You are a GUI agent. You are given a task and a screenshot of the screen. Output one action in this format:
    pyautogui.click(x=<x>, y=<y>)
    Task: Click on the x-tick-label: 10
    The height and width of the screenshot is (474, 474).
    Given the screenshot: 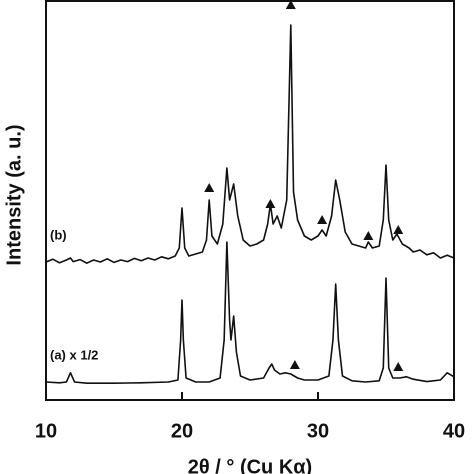 What is the action you would take?
    pyautogui.click(x=46, y=431)
    